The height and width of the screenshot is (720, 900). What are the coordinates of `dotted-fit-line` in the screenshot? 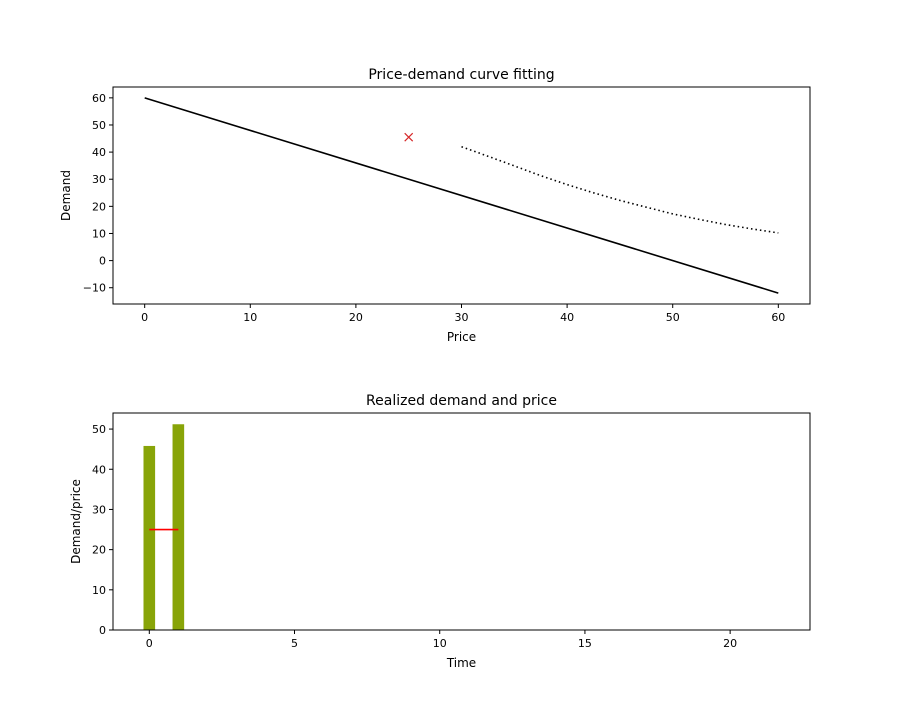 It's located at (620, 189).